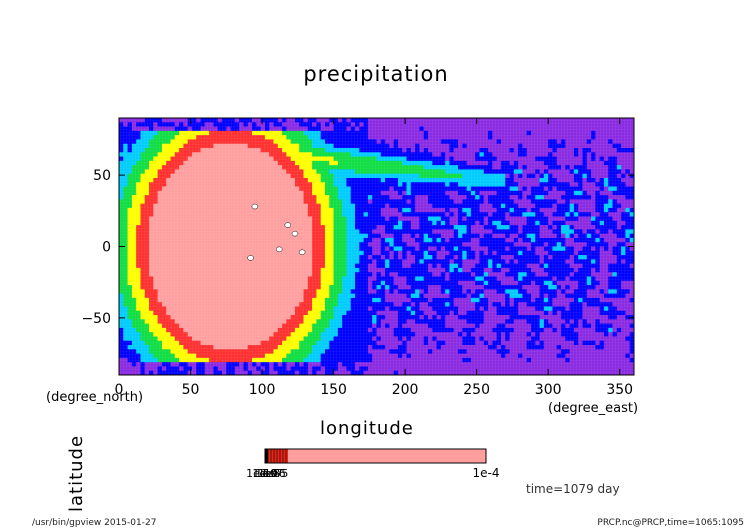  I want to click on x-tick-label: 300, so click(548, 390).